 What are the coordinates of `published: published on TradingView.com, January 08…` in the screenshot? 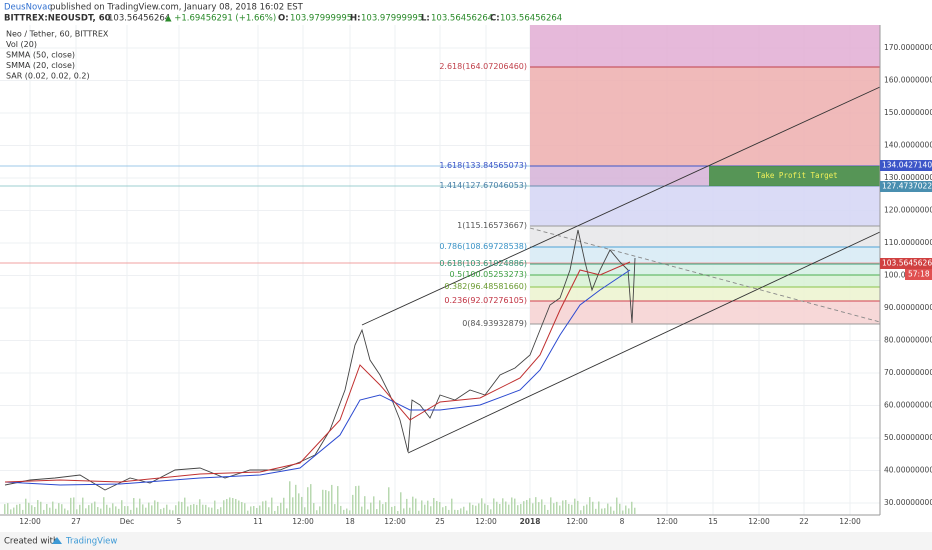 It's located at (177, 8).